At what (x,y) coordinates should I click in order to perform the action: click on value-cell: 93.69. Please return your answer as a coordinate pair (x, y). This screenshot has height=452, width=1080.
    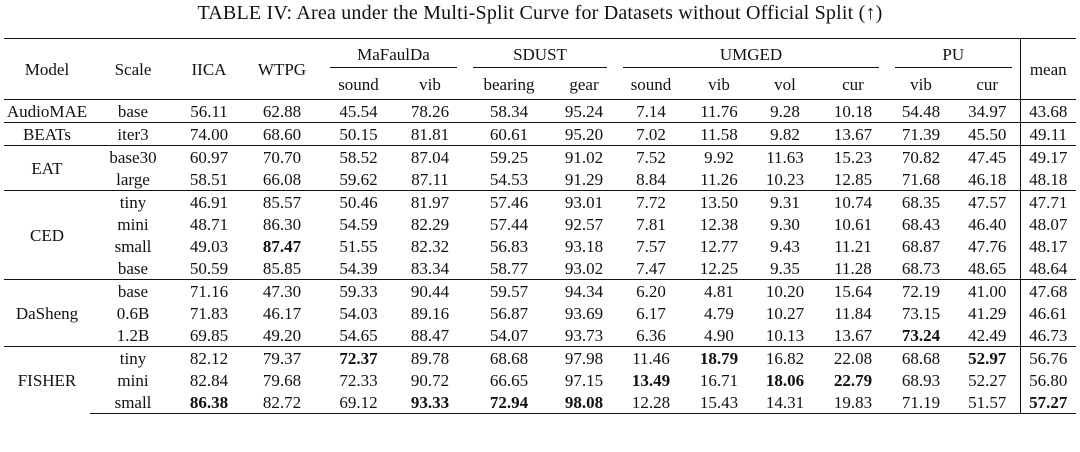
    Looking at the image, I should click on (584, 313).